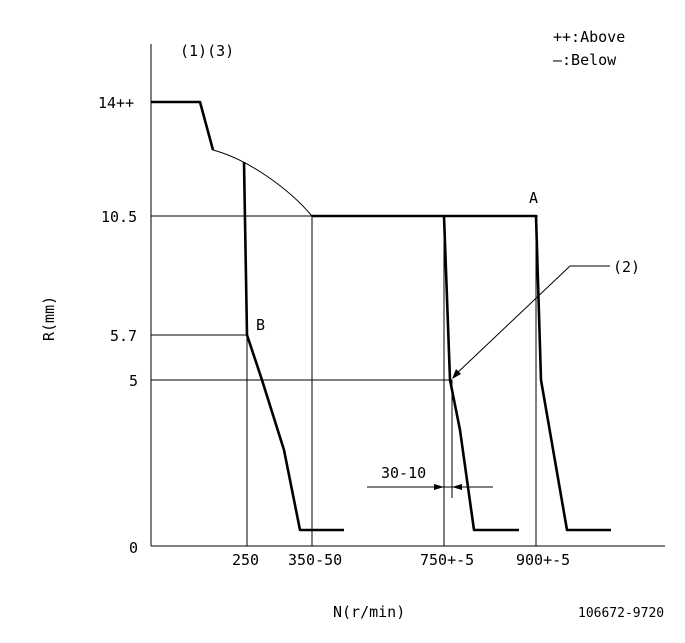 The image size is (685, 643). What do you see at coordinates (626, 267) in the screenshot?
I see `callout-label: (2)` at bounding box center [626, 267].